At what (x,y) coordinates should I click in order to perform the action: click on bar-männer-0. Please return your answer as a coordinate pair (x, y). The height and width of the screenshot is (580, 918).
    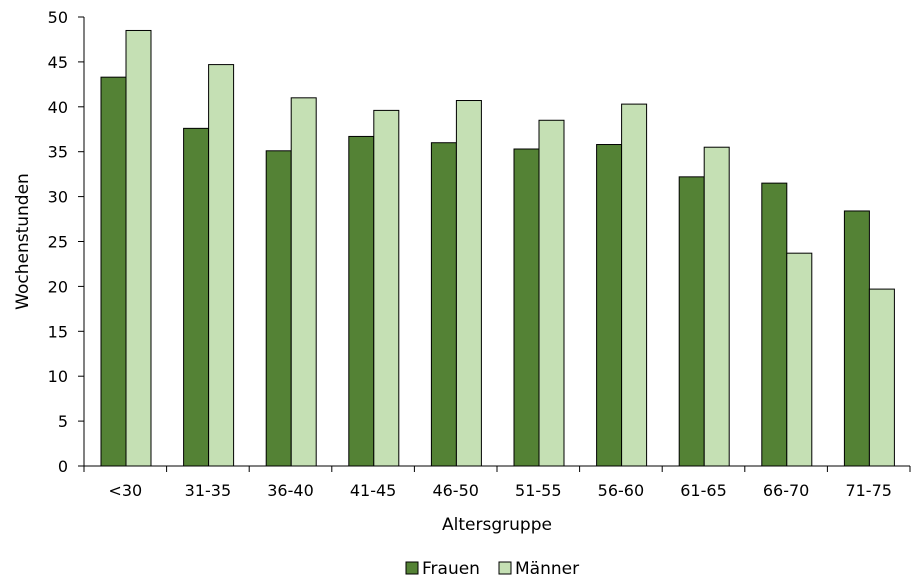
    Looking at the image, I should click on (138, 248).